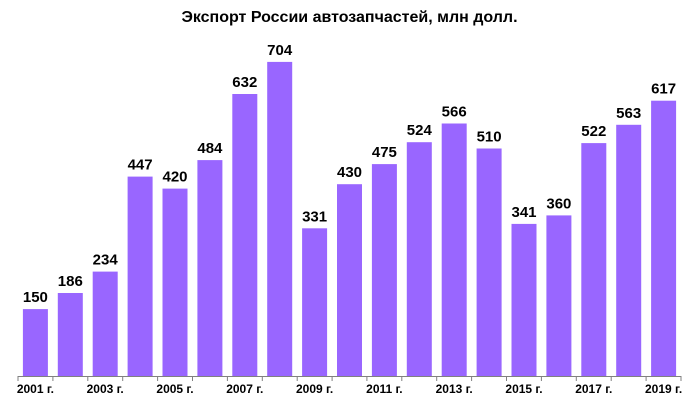  Describe the element at coordinates (35, 389) in the screenshot. I see `x-tick-label: 2001 г.` at that location.